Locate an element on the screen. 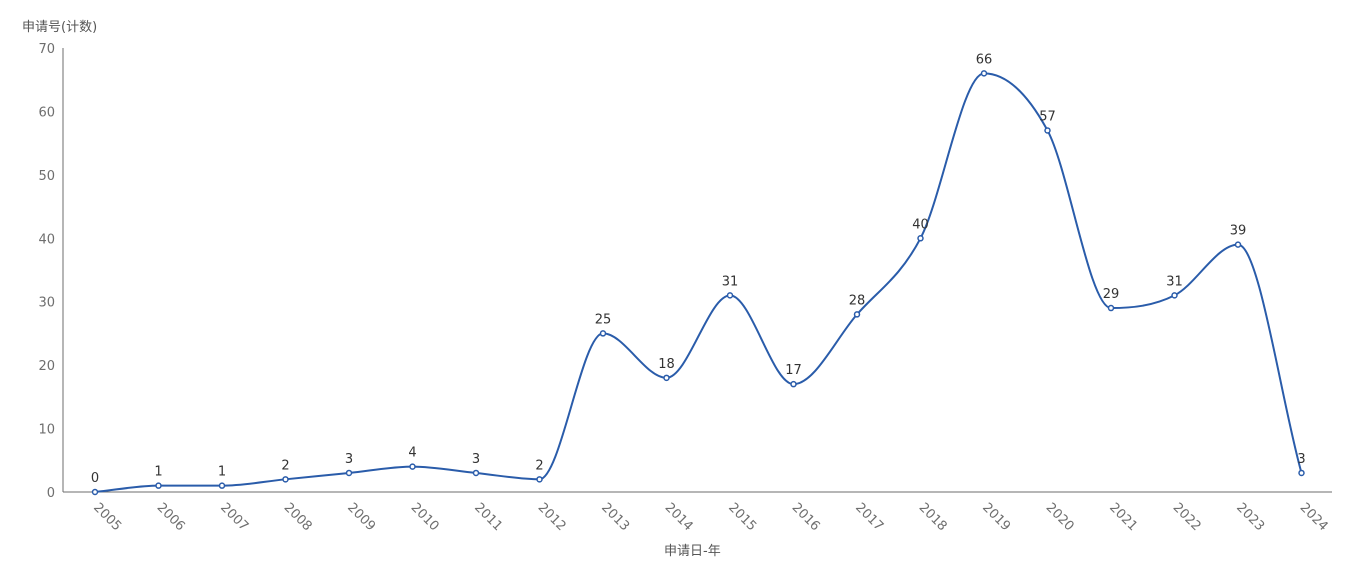 Image resolution: width=1355 pixels, height=564 pixels. data-label: 29 is located at coordinates (1111, 294).